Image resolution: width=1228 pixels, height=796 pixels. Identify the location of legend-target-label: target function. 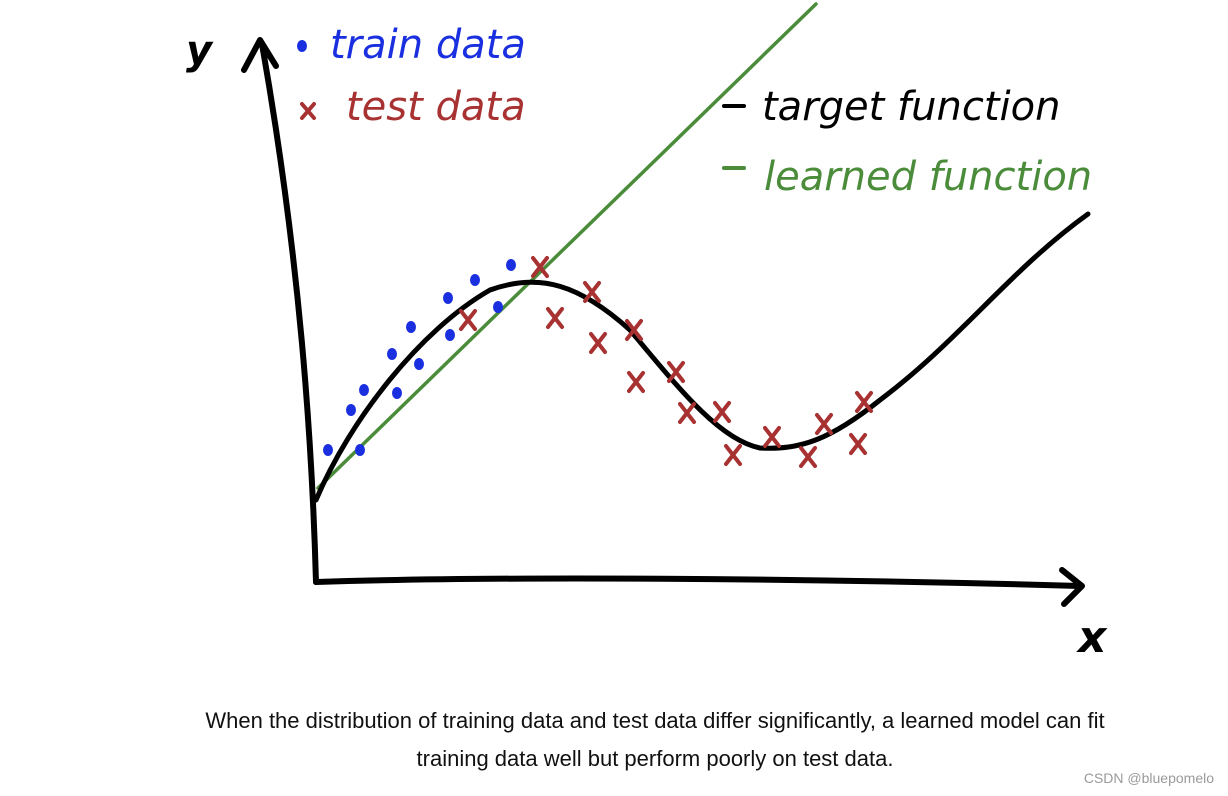
(911, 107).